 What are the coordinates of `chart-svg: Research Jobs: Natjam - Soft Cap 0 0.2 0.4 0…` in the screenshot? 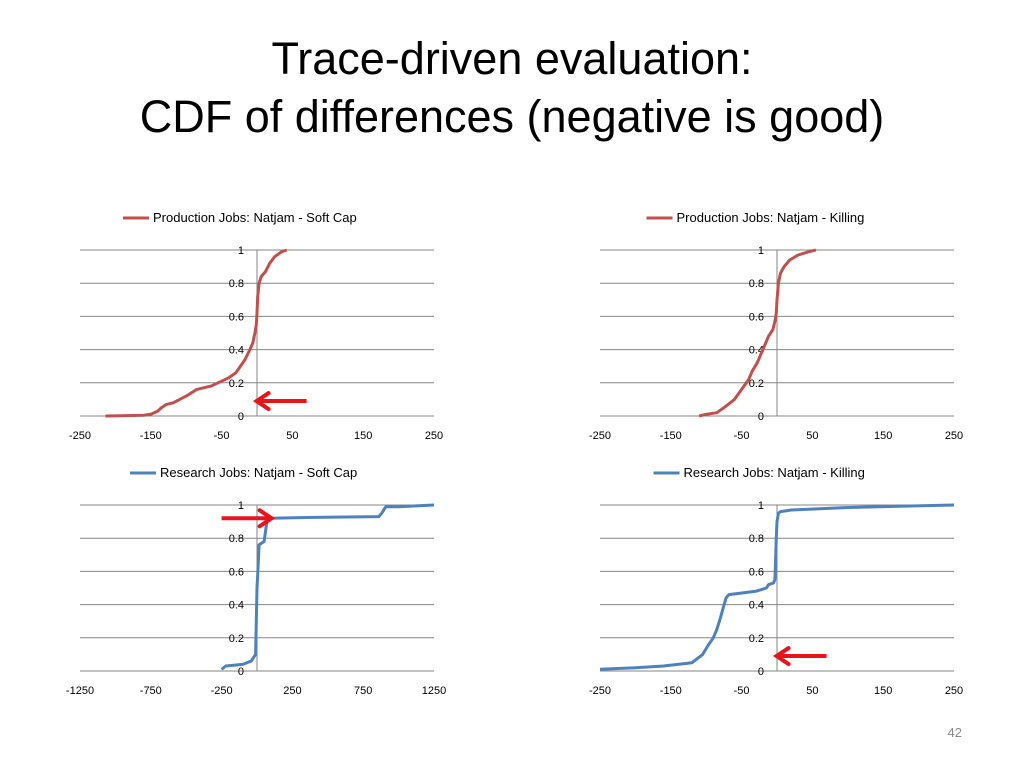 It's located at (256, 581).